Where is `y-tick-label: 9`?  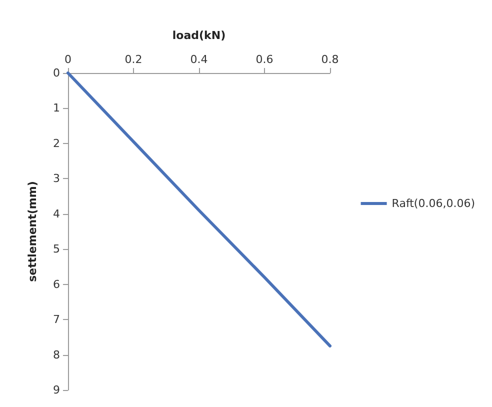
y-tick-label: 9 is located at coordinates (56, 390).